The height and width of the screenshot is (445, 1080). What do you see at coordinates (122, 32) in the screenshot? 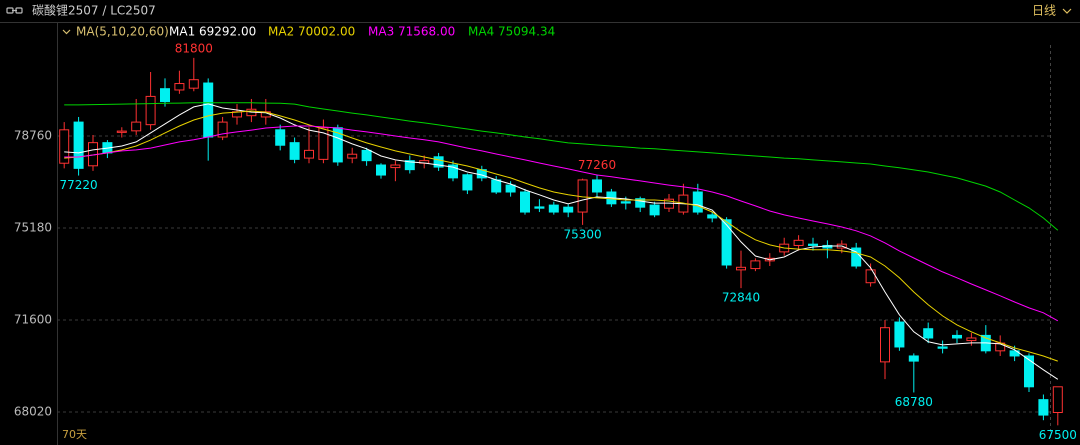
I see `indicator-label: MA(5,10,20,60)` at bounding box center [122, 32].